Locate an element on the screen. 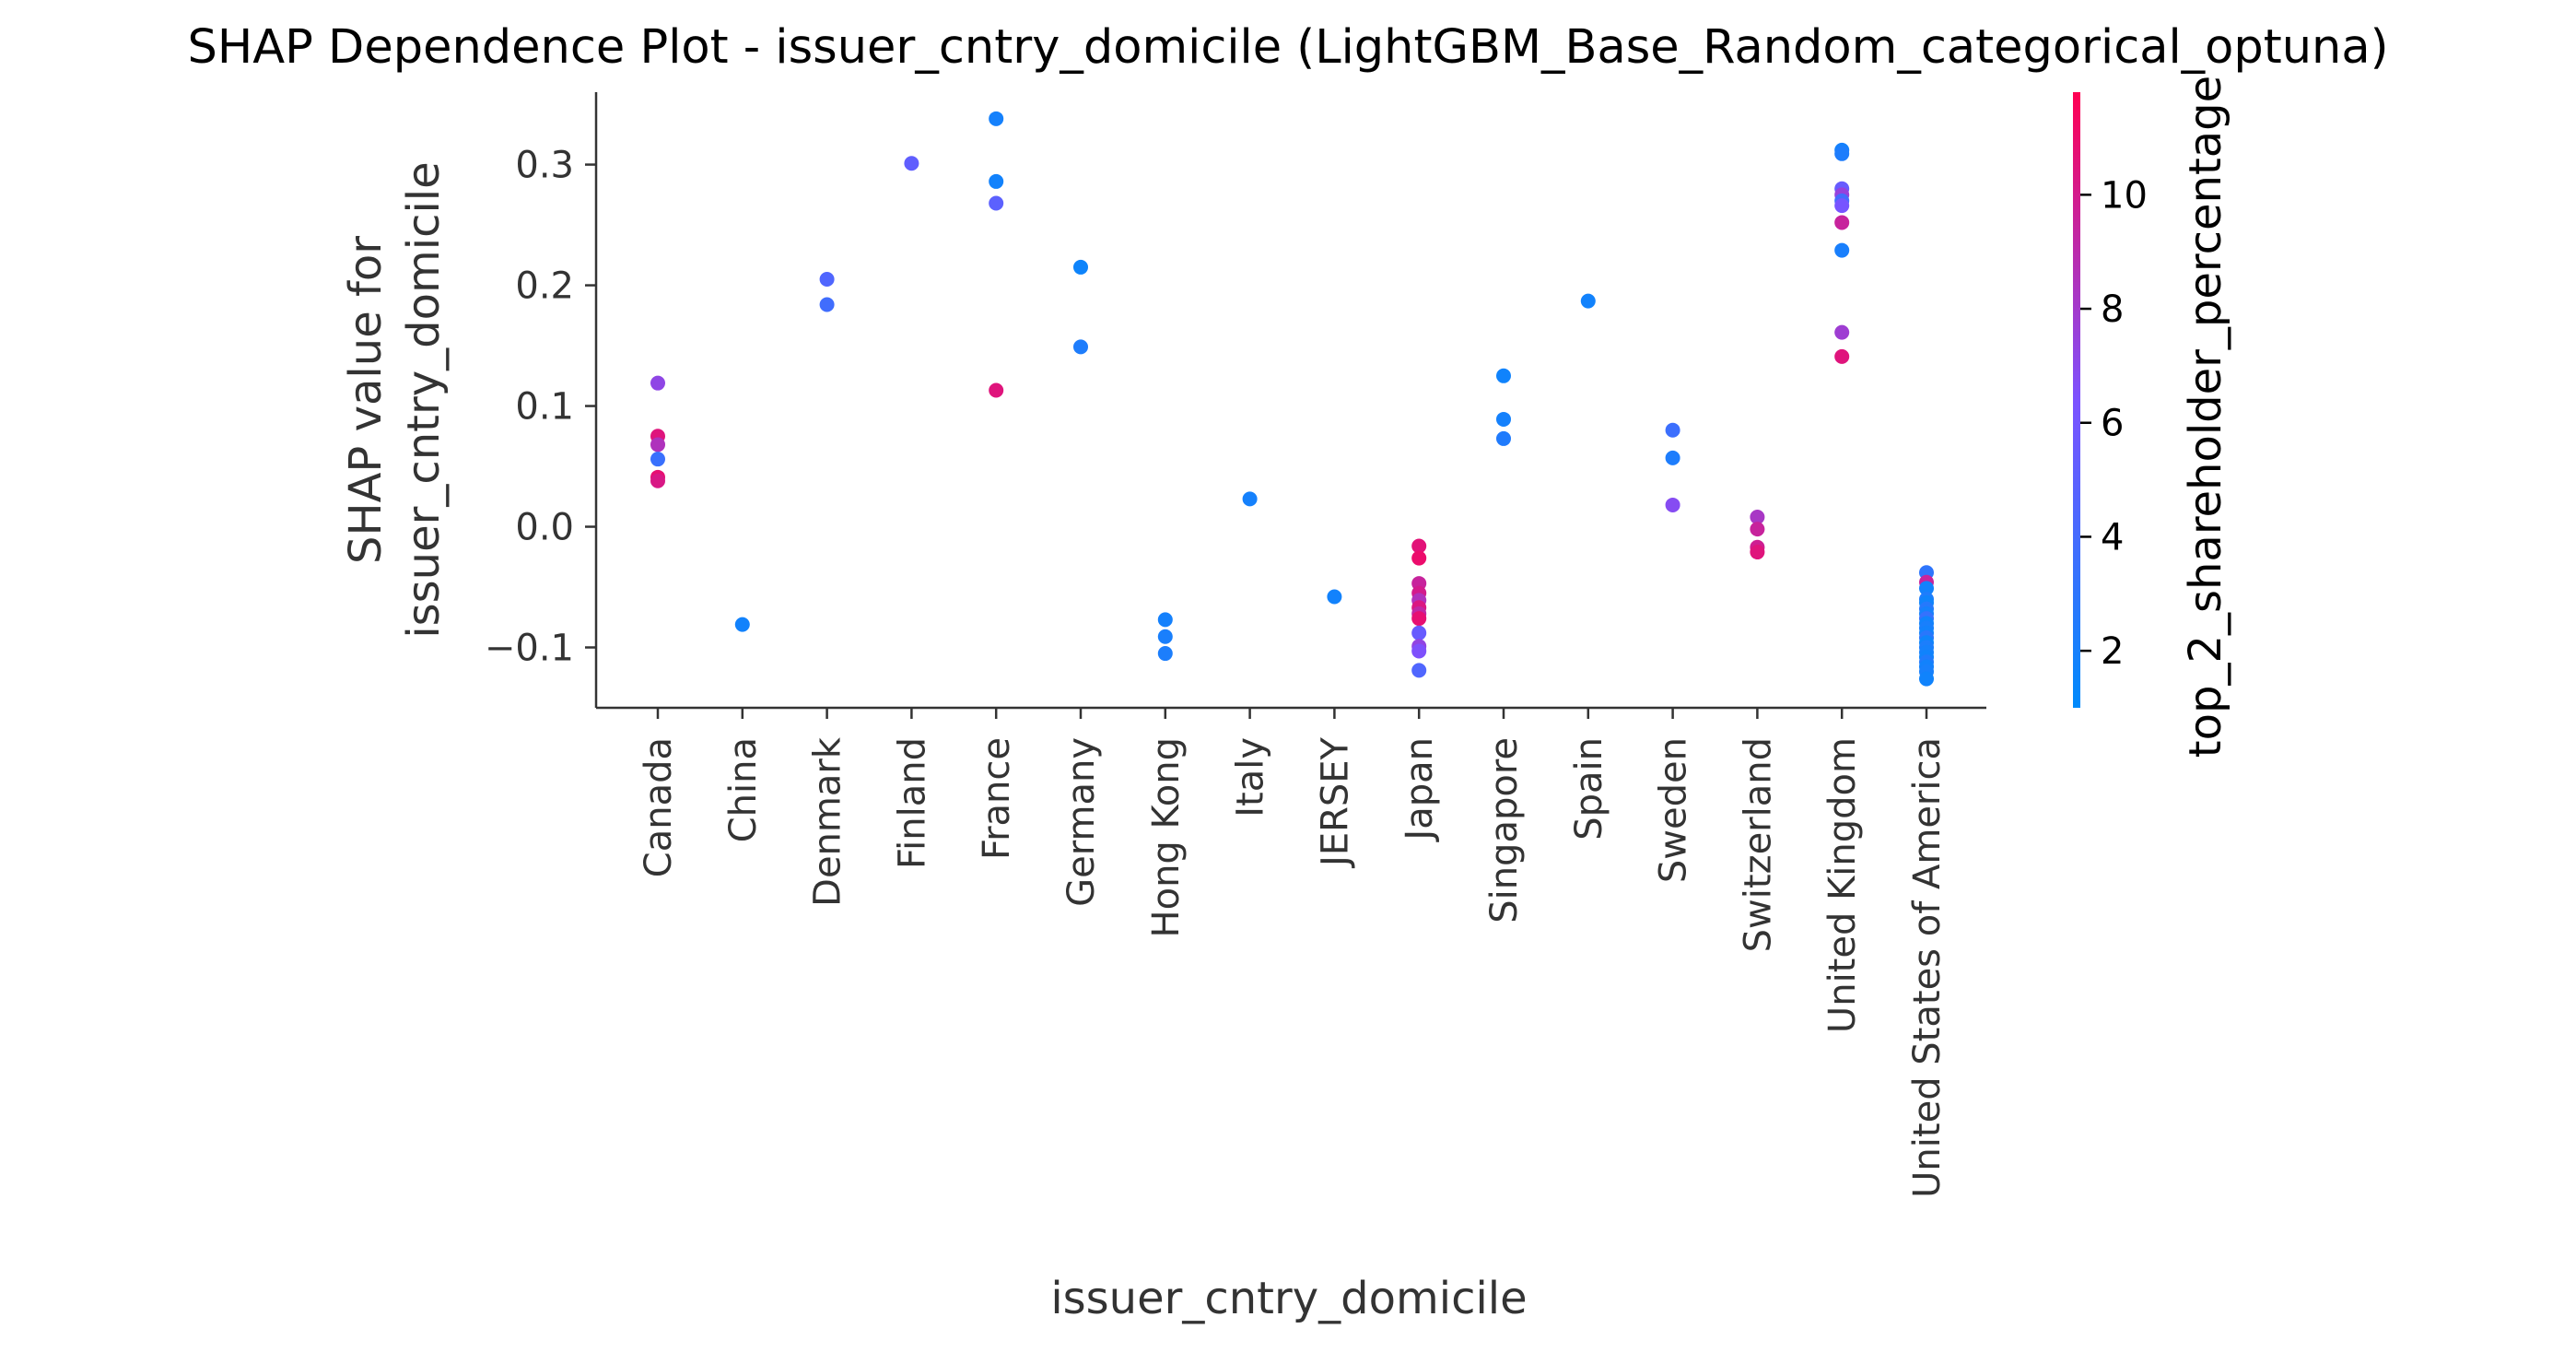  colorbar-label: top_2_shareholder_percentage is located at coordinates (2205, 417).